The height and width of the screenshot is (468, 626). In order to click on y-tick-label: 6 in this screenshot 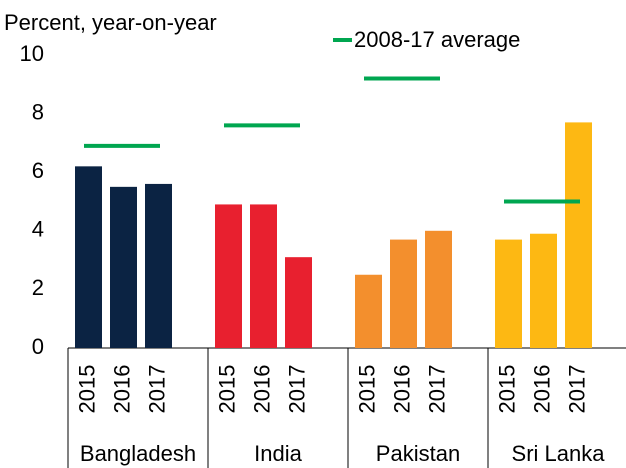, I will do `click(38, 170)`.